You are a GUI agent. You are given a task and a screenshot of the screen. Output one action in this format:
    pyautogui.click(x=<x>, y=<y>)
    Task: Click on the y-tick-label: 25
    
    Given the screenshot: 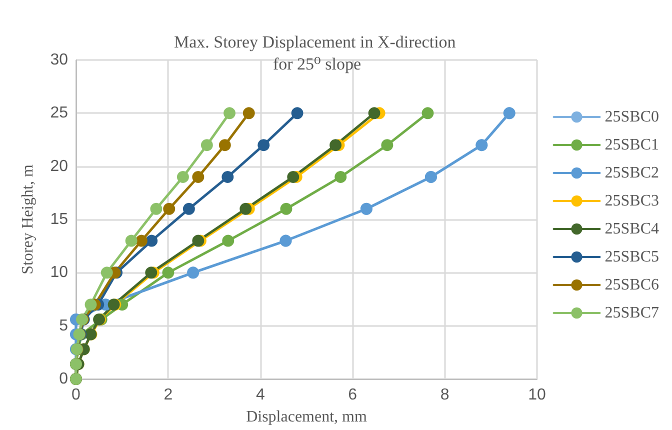 What is the action you would take?
    pyautogui.click(x=59, y=113)
    